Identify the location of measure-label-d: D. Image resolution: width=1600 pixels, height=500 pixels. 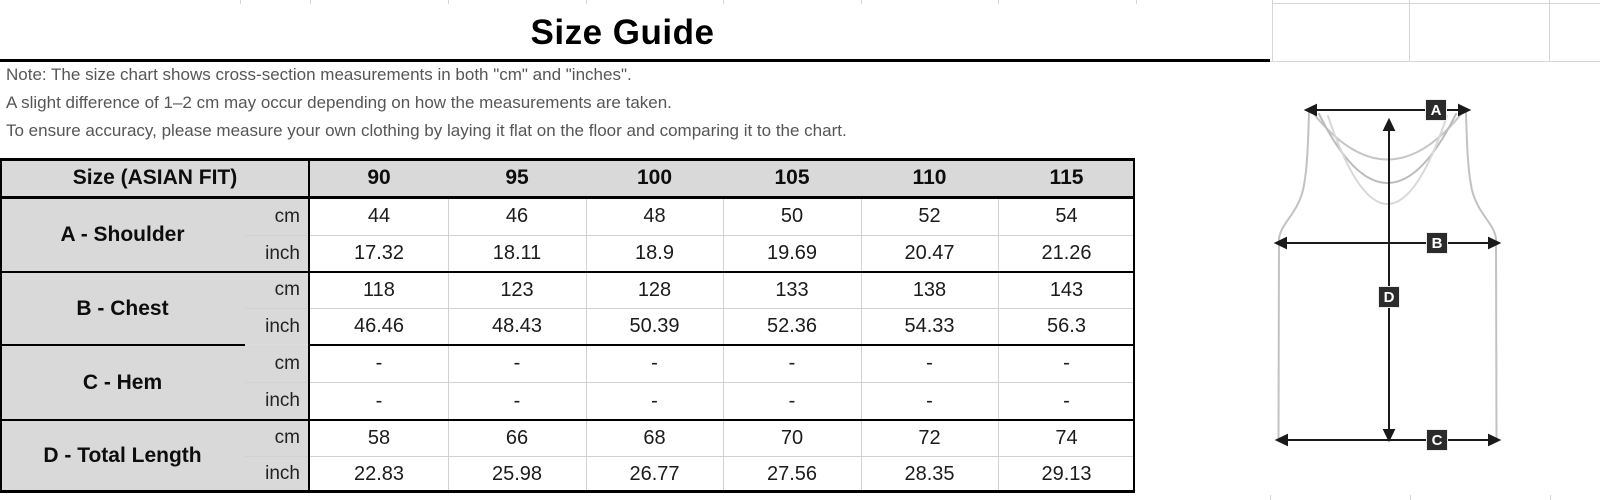
(1389, 297).